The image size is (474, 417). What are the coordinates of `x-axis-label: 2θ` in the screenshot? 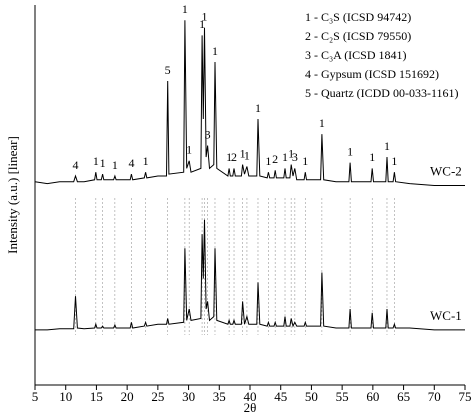 It's located at (250, 407).